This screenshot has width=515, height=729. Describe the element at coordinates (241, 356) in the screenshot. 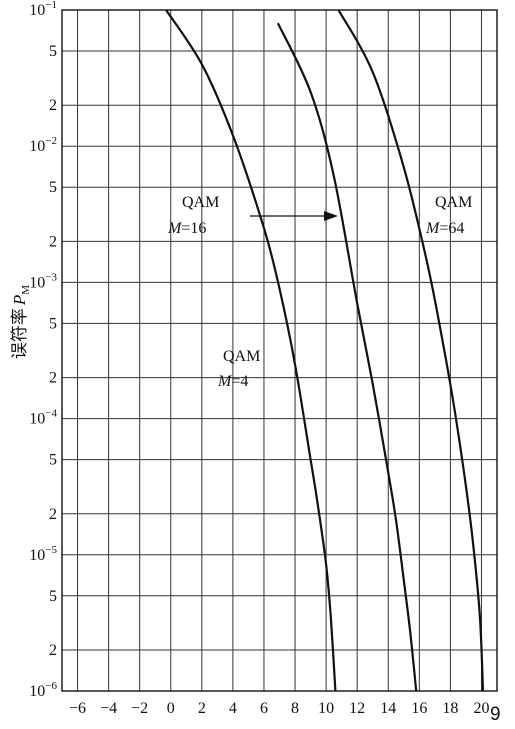

I see `annotation-m4-line1: QAM` at that location.